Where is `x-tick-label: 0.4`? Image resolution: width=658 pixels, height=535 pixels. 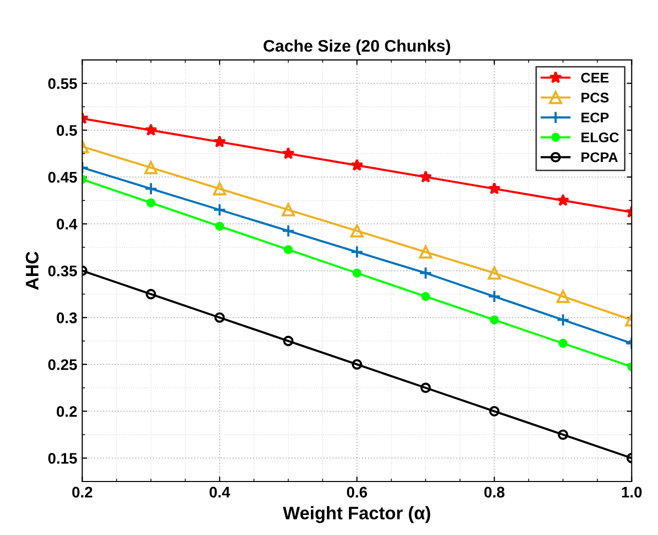 x-tick-label: 0.4 is located at coordinates (220, 492).